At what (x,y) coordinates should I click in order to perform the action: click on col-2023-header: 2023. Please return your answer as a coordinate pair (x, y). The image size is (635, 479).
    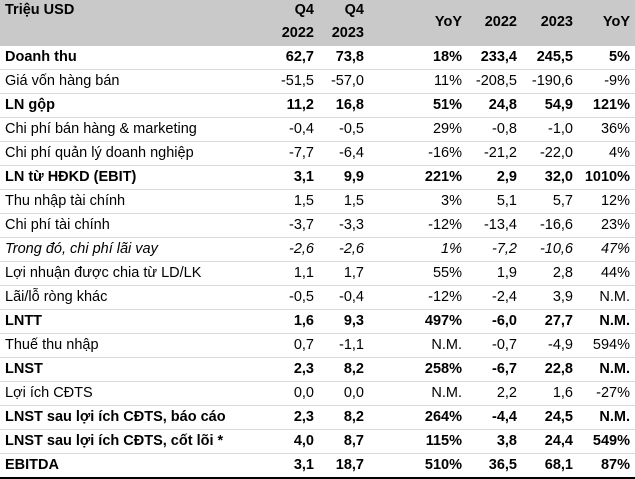
    Looking at the image, I should click on (550, 23).